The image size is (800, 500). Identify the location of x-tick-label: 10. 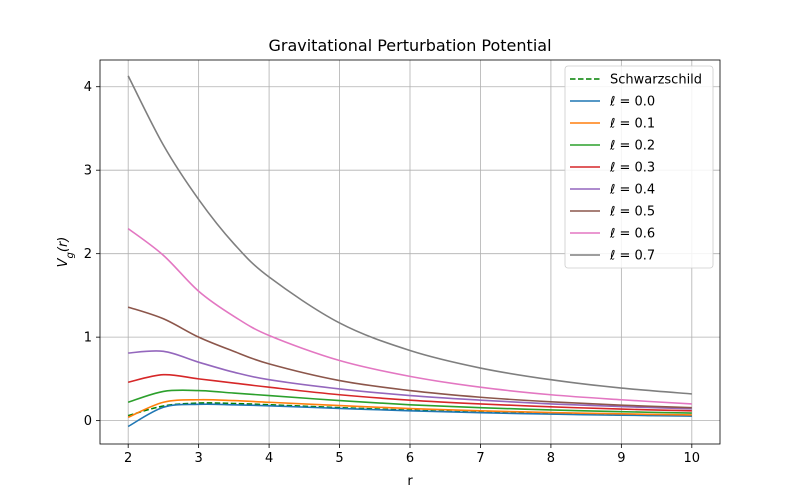
(692, 458).